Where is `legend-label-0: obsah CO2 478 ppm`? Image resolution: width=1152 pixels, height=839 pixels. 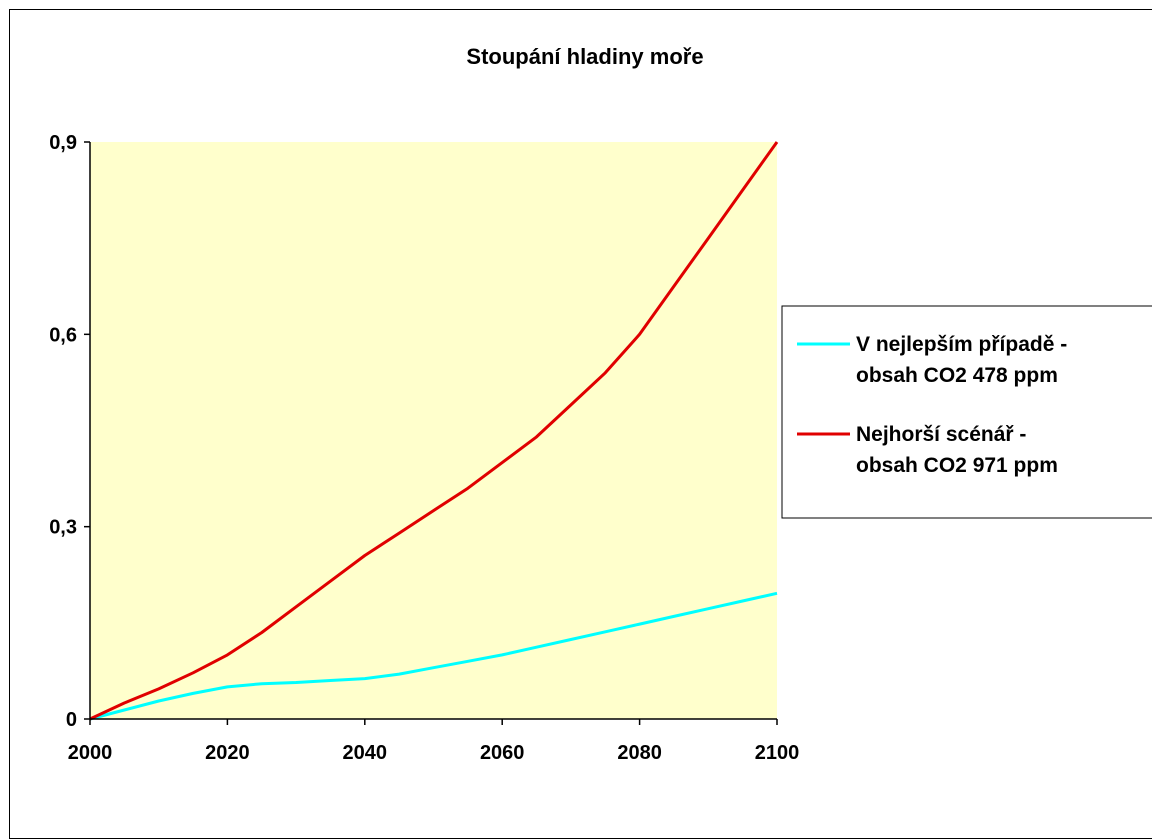 legend-label-0: obsah CO2 478 ppm is located at coordinates (957, 375).